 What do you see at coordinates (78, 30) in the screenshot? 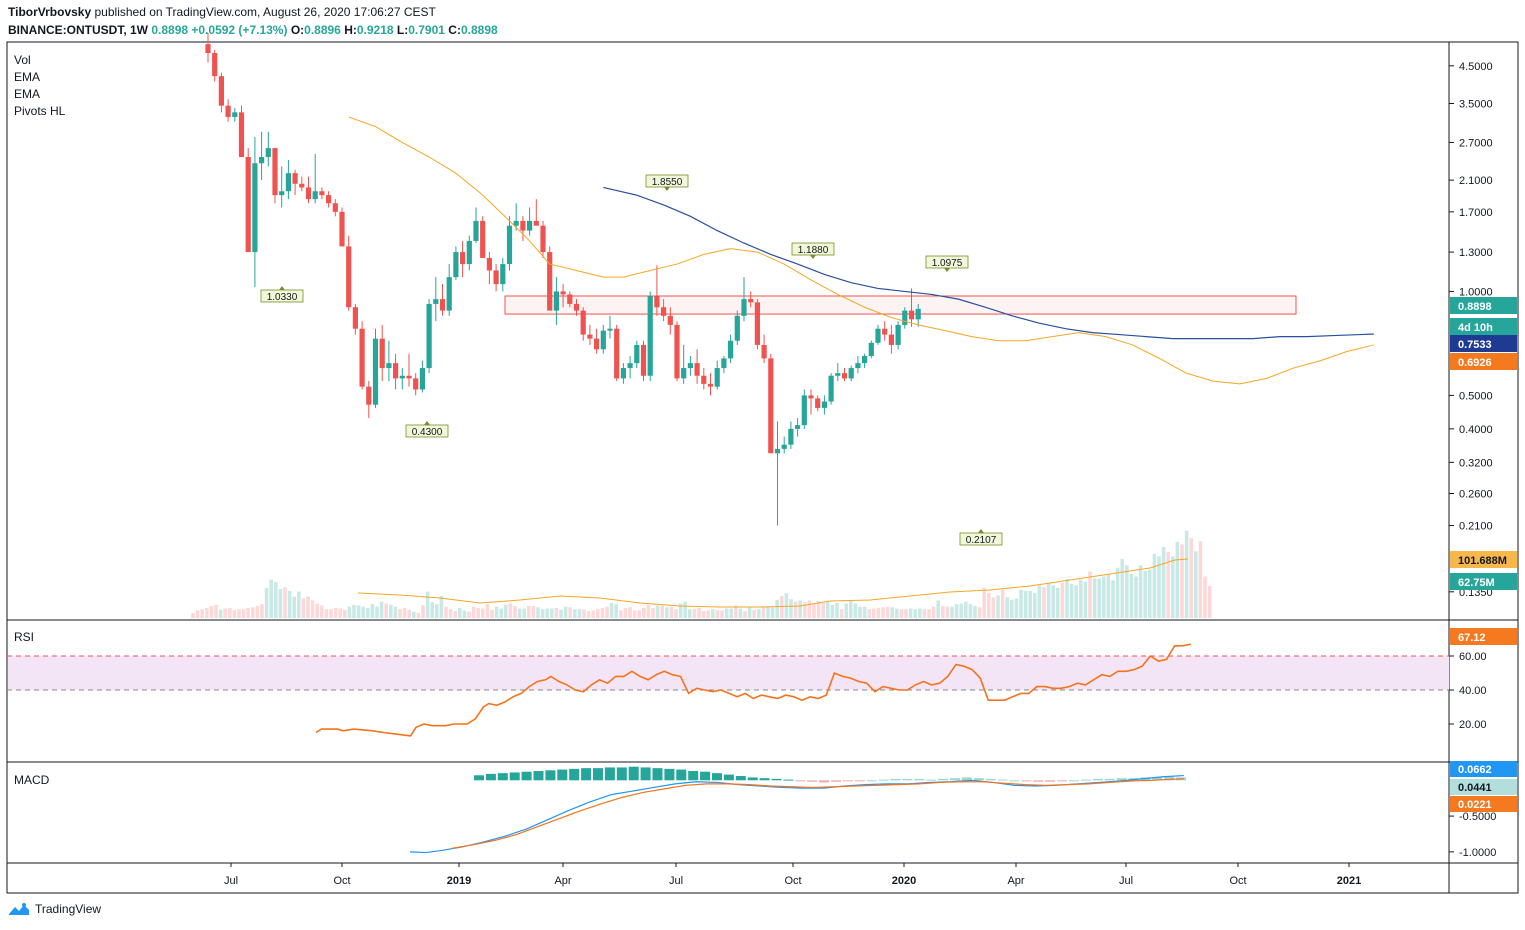
I see `symbol-label: BINANCE:ONTUSDT, 1W` at bounding box center [78, 30].